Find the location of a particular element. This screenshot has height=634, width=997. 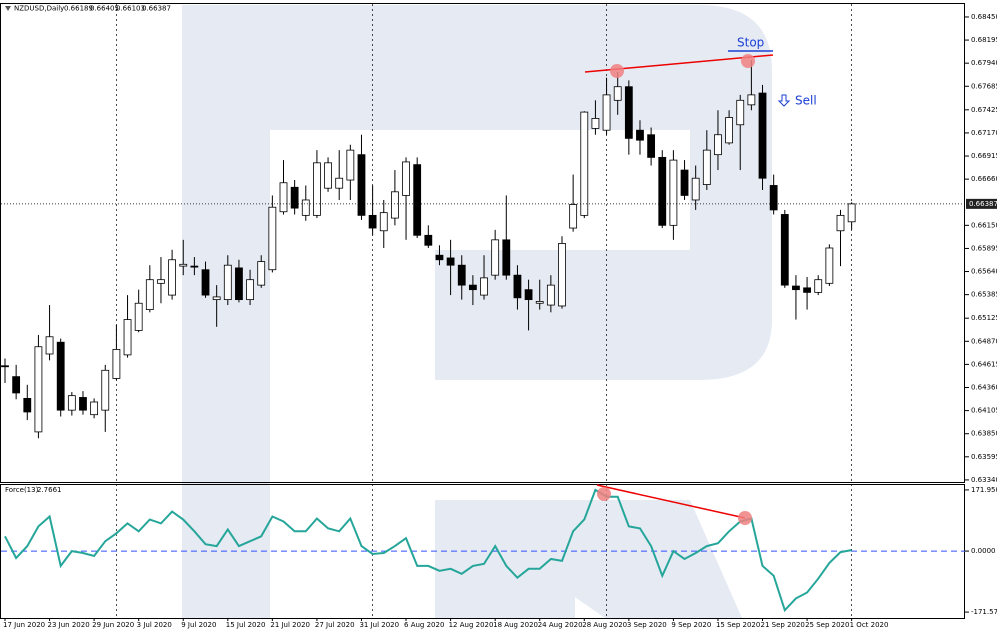

x-tick-label: 25 Sep 2020 is located at coordinates (827, 625).